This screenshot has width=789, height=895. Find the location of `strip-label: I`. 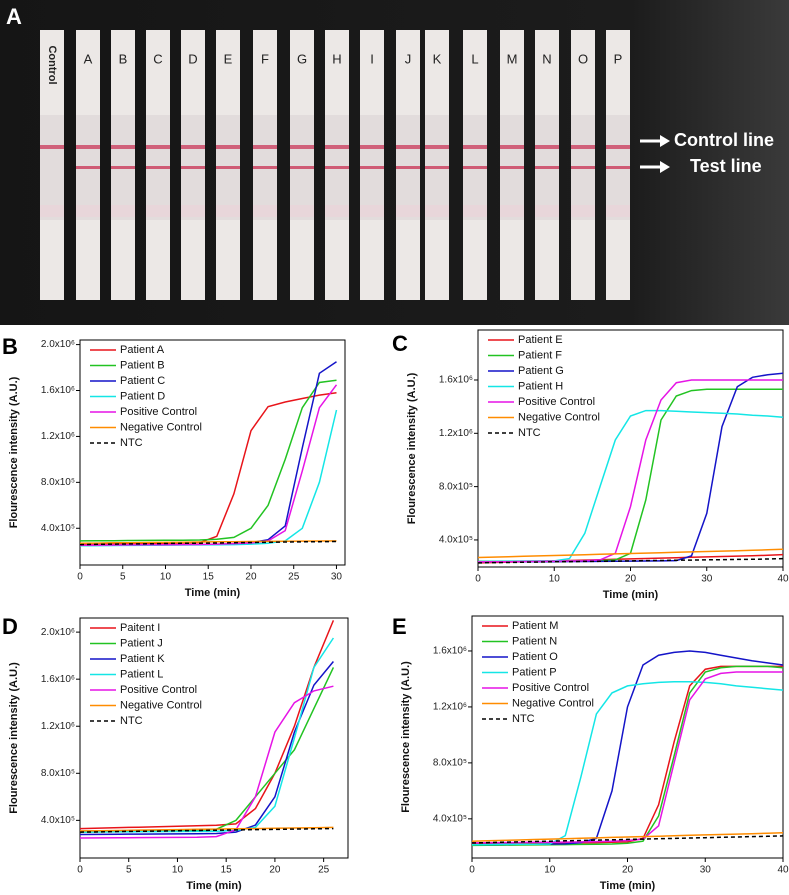

strip-label: I is located at coordinates (372, 58).